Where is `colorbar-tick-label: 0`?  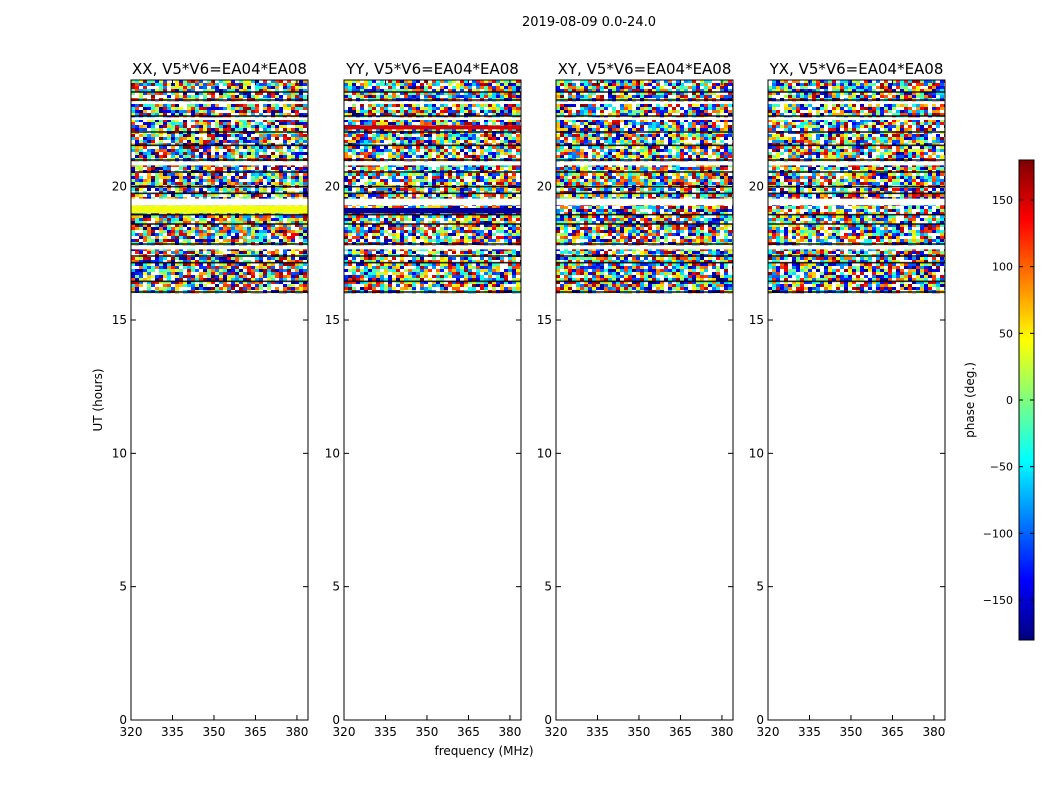 colorbar-tick-label: 0 is located at coordinates (1009, 400).